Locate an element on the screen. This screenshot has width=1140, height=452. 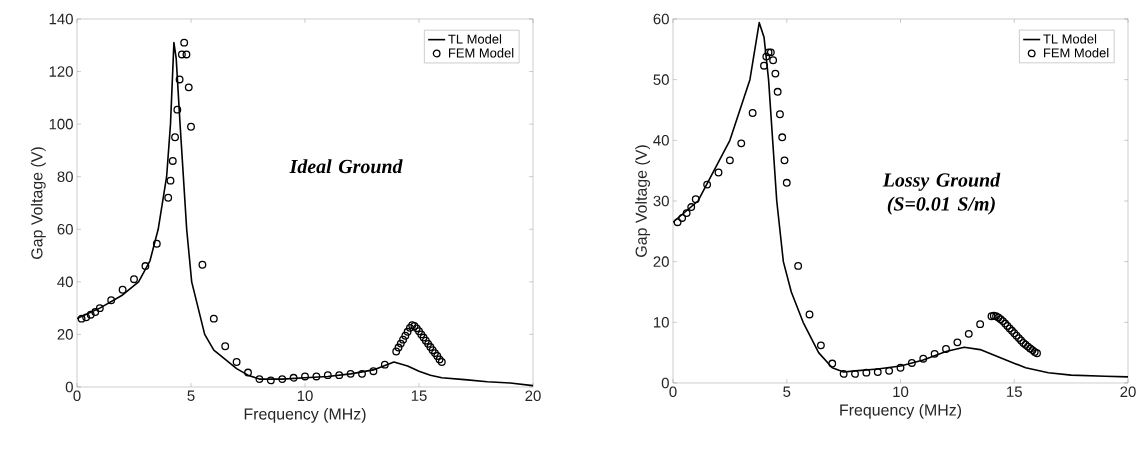
y-tick-label: 140 is located at coordinates (61, 19).